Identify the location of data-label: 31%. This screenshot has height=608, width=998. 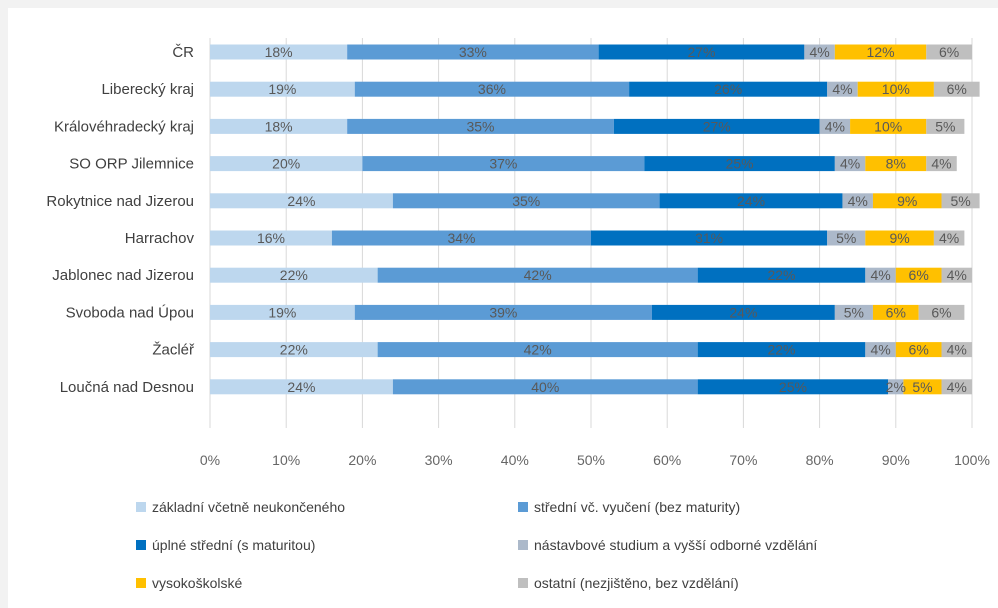
(709, 238).